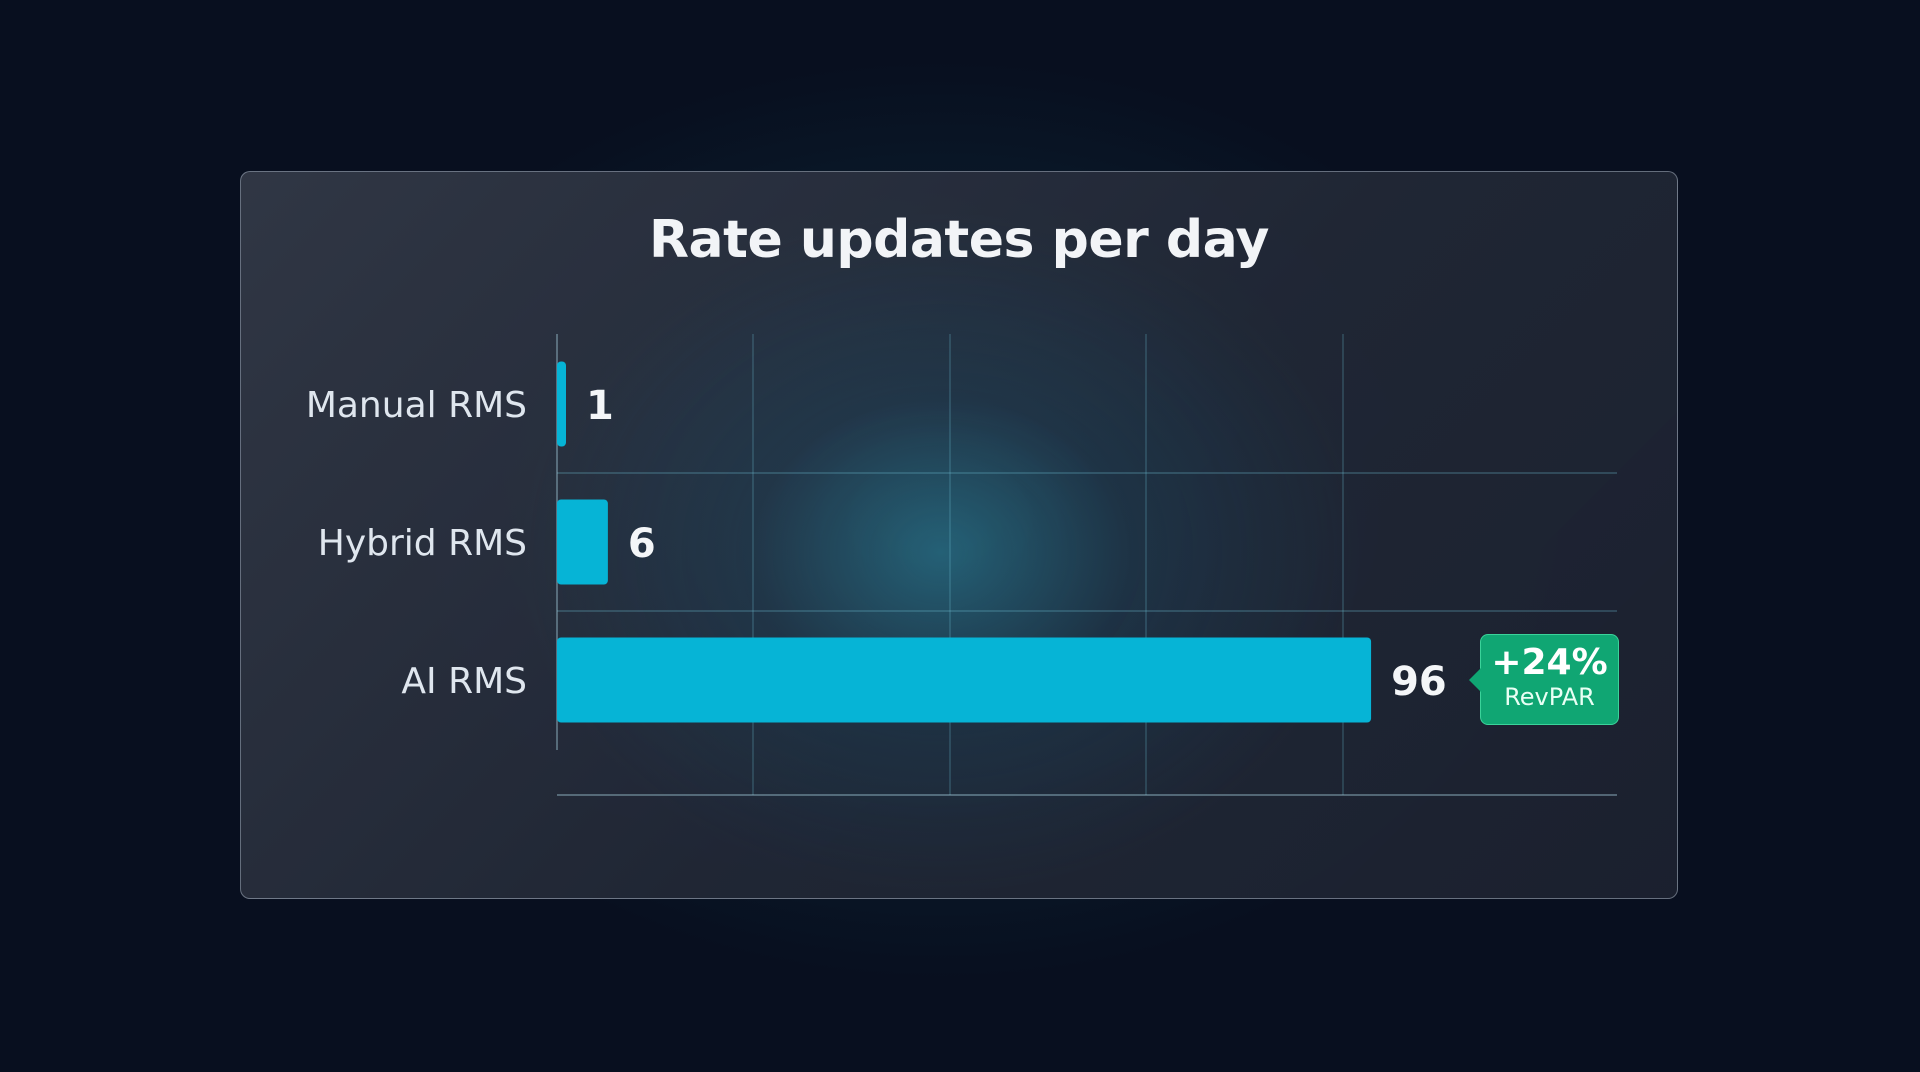 This screenshot has width=1920, height=1072. I want to click on bars, so click(964, 542).